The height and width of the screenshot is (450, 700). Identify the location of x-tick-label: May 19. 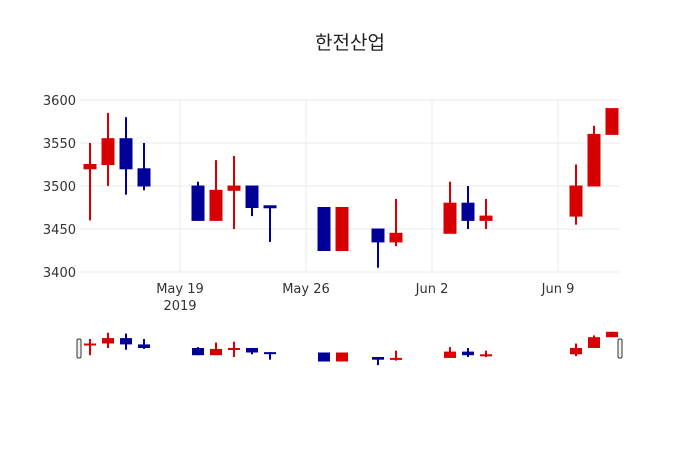
(180, 289).